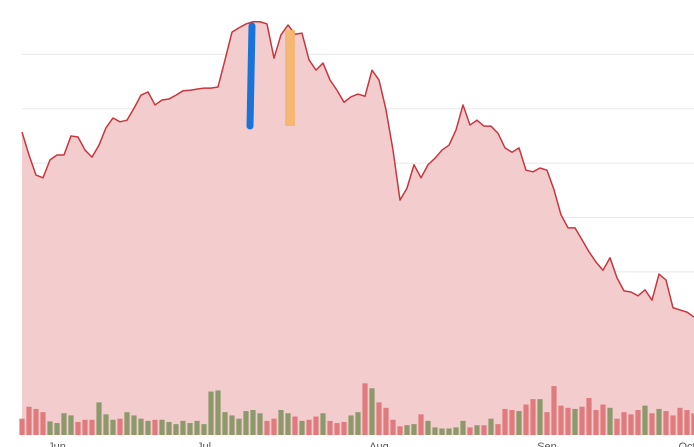 The image size is (694, 447). What do you see at coordinates (57, 444) in the screenshot?
I see `x-tick-label: Jun` at bounding box center [57, 444].